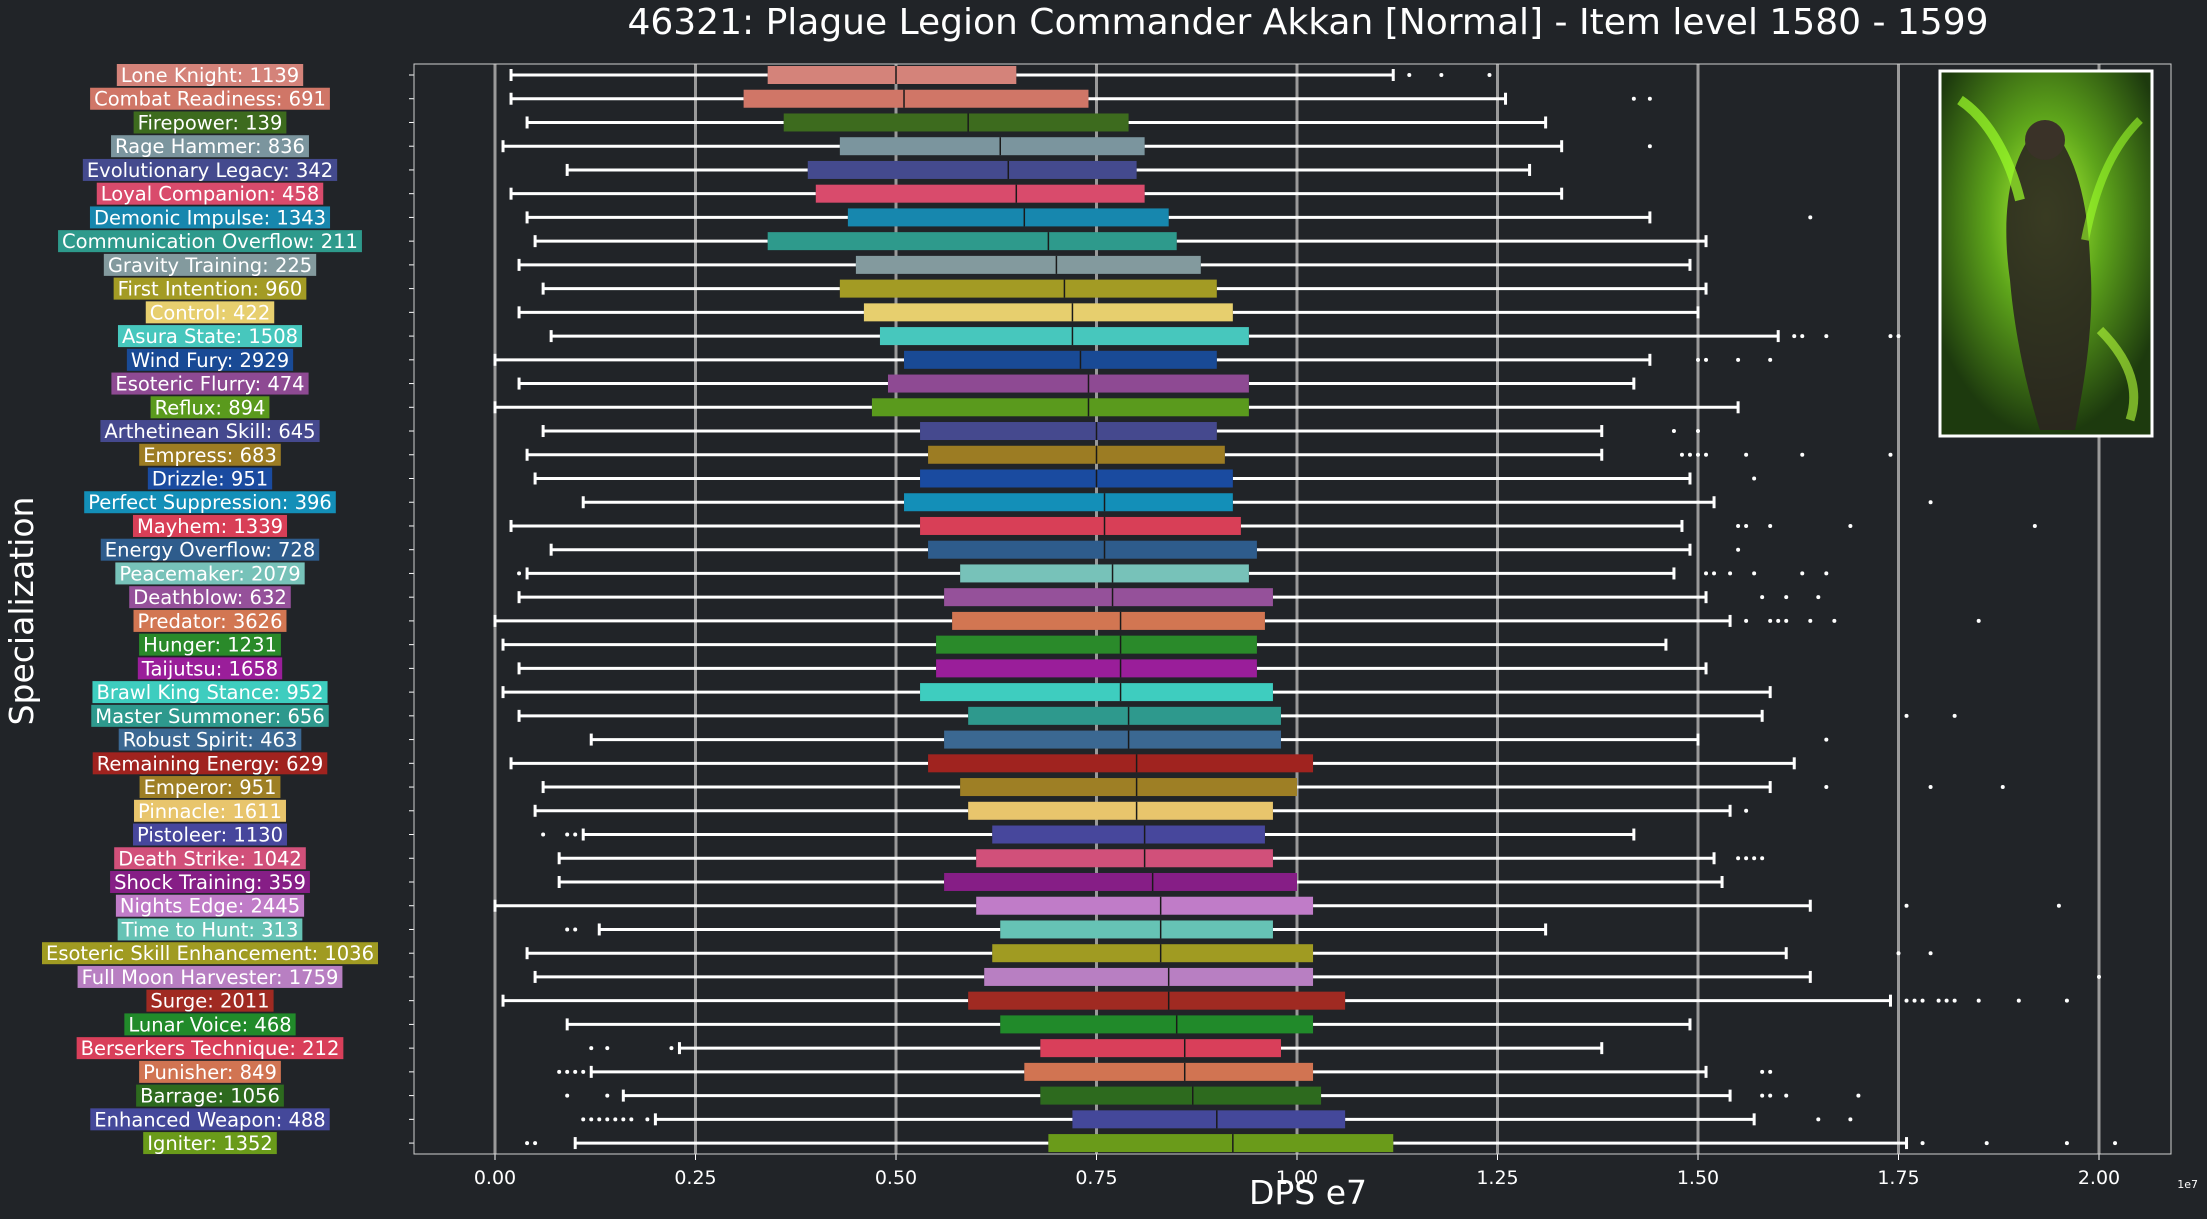 This screenshot has width=2207, height=1219. What do you see at coordinates (210, 336) in the screenshot?
I see `category-label-text: Asura State: 1508` at bounding box center [210, 336].